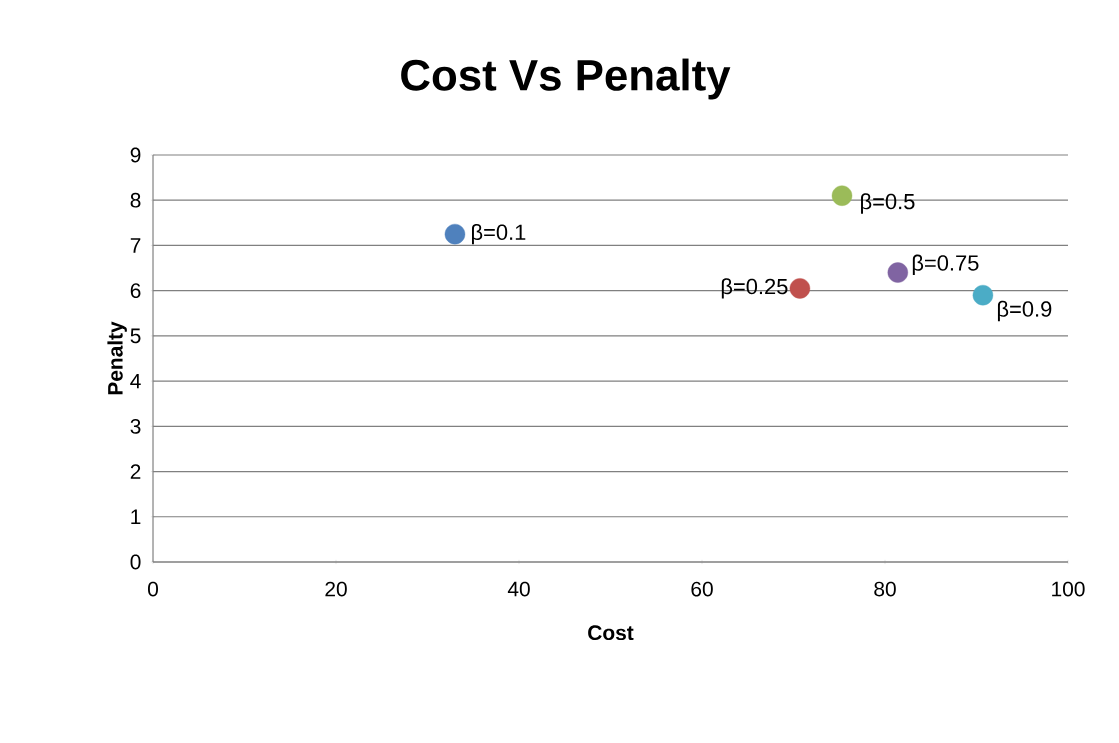 This screenshot has height=743, width=1119. I want to click on series-label: β=0.9, so click(1024, 311).